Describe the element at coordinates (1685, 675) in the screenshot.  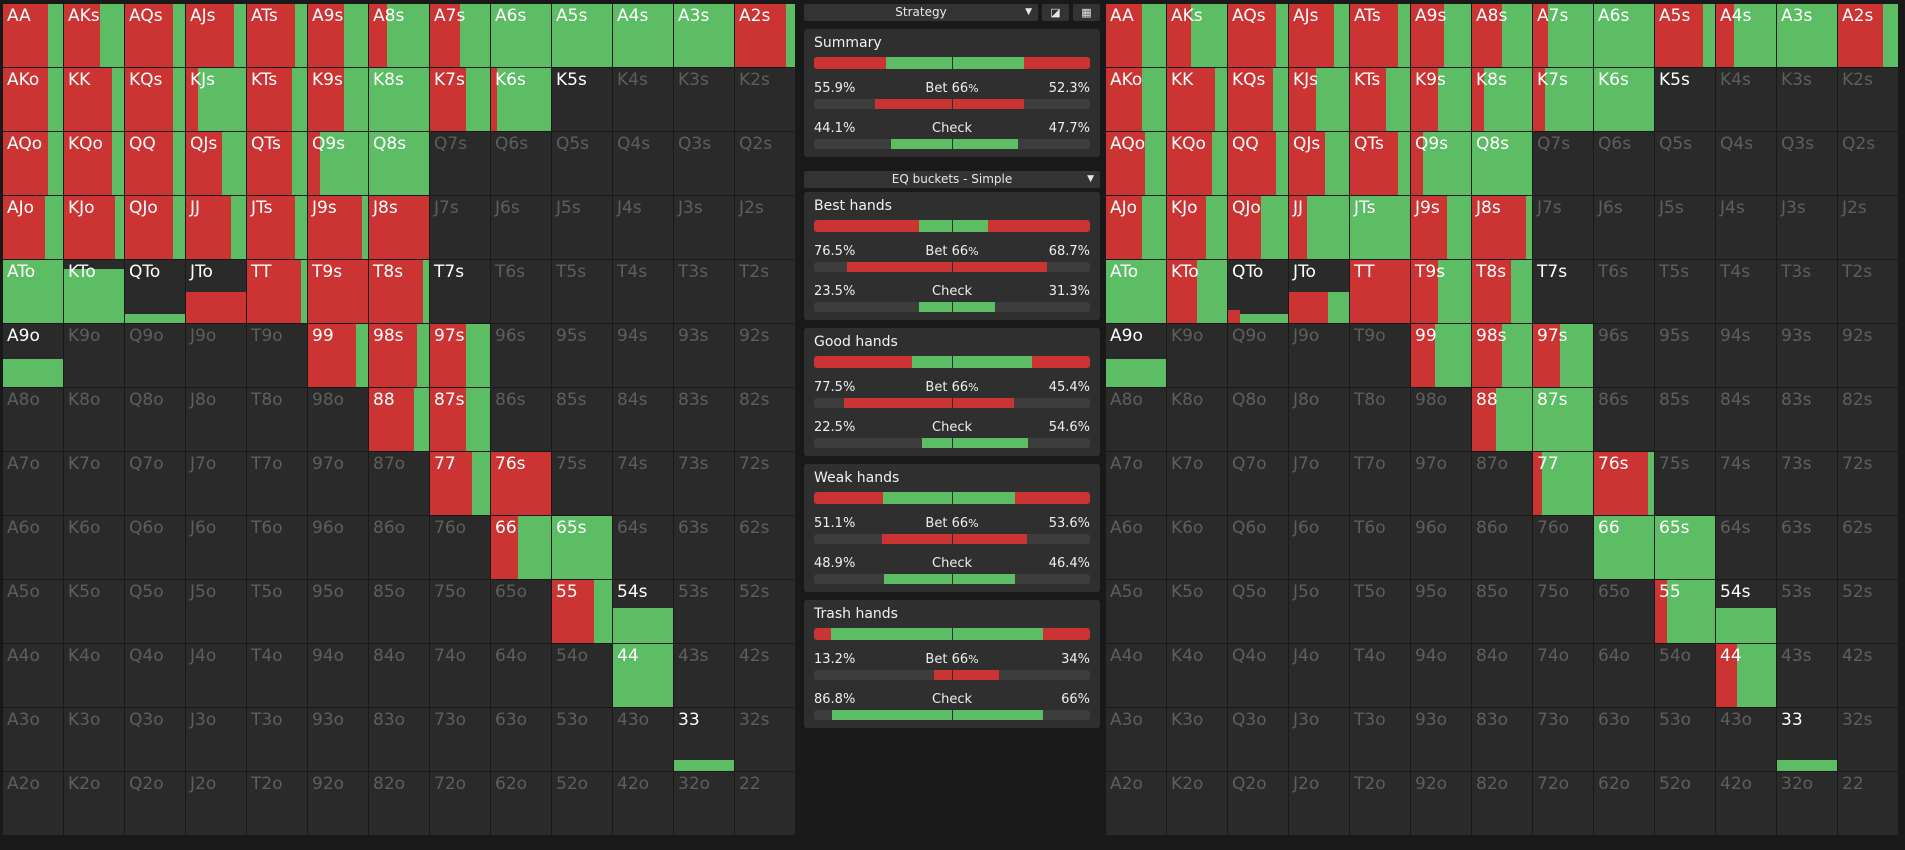
I see `hand-cell-right-54o: 54o` at that location.